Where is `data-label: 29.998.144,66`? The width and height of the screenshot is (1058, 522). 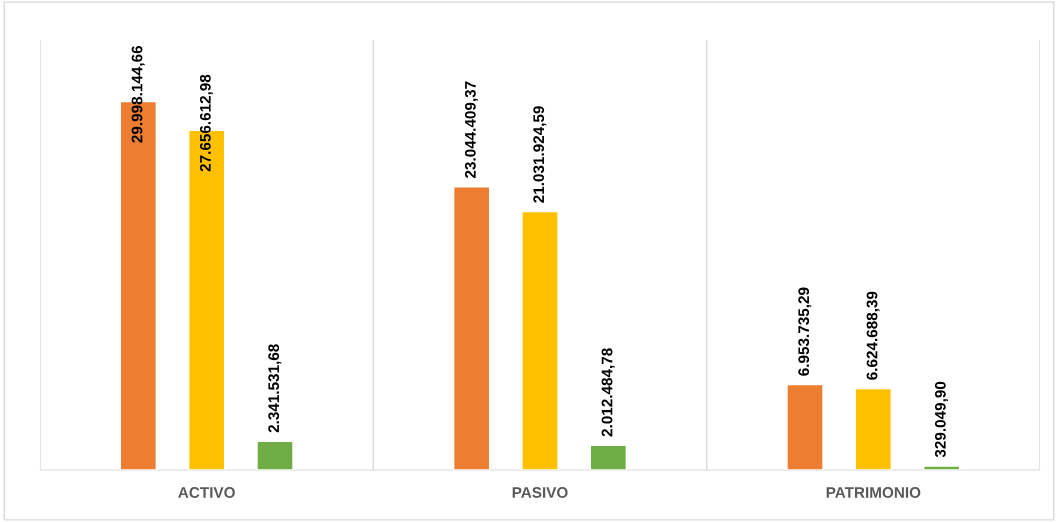
data-label: 29.998.144,66 is located at coordinates (138, 94).